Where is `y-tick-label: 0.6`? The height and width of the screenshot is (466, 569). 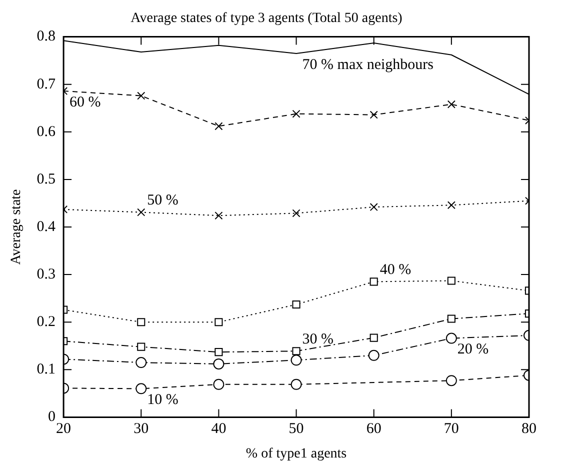 y-tick-label: 0.6 is located at coordinates (46, 132).